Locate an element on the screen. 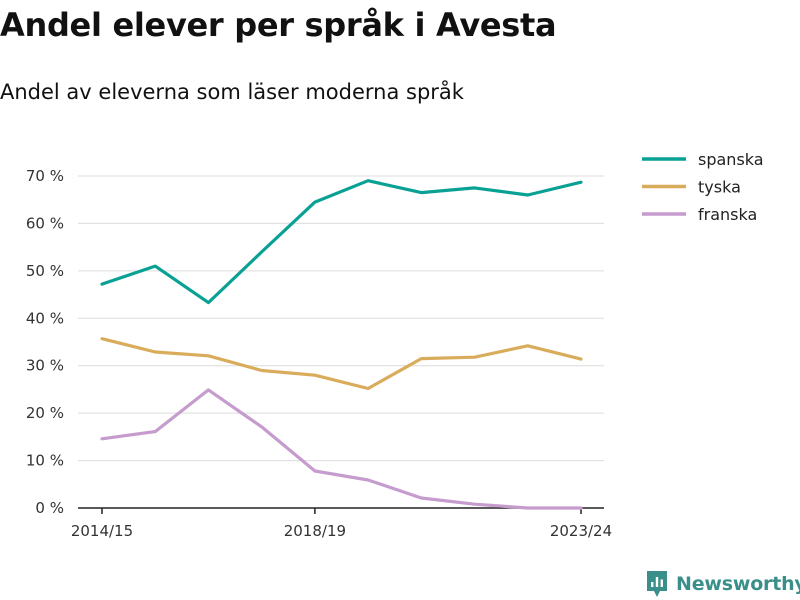 This screenshot has width=800, height=600. y-tick-label: 0 % is located at coordinates (49, 508).